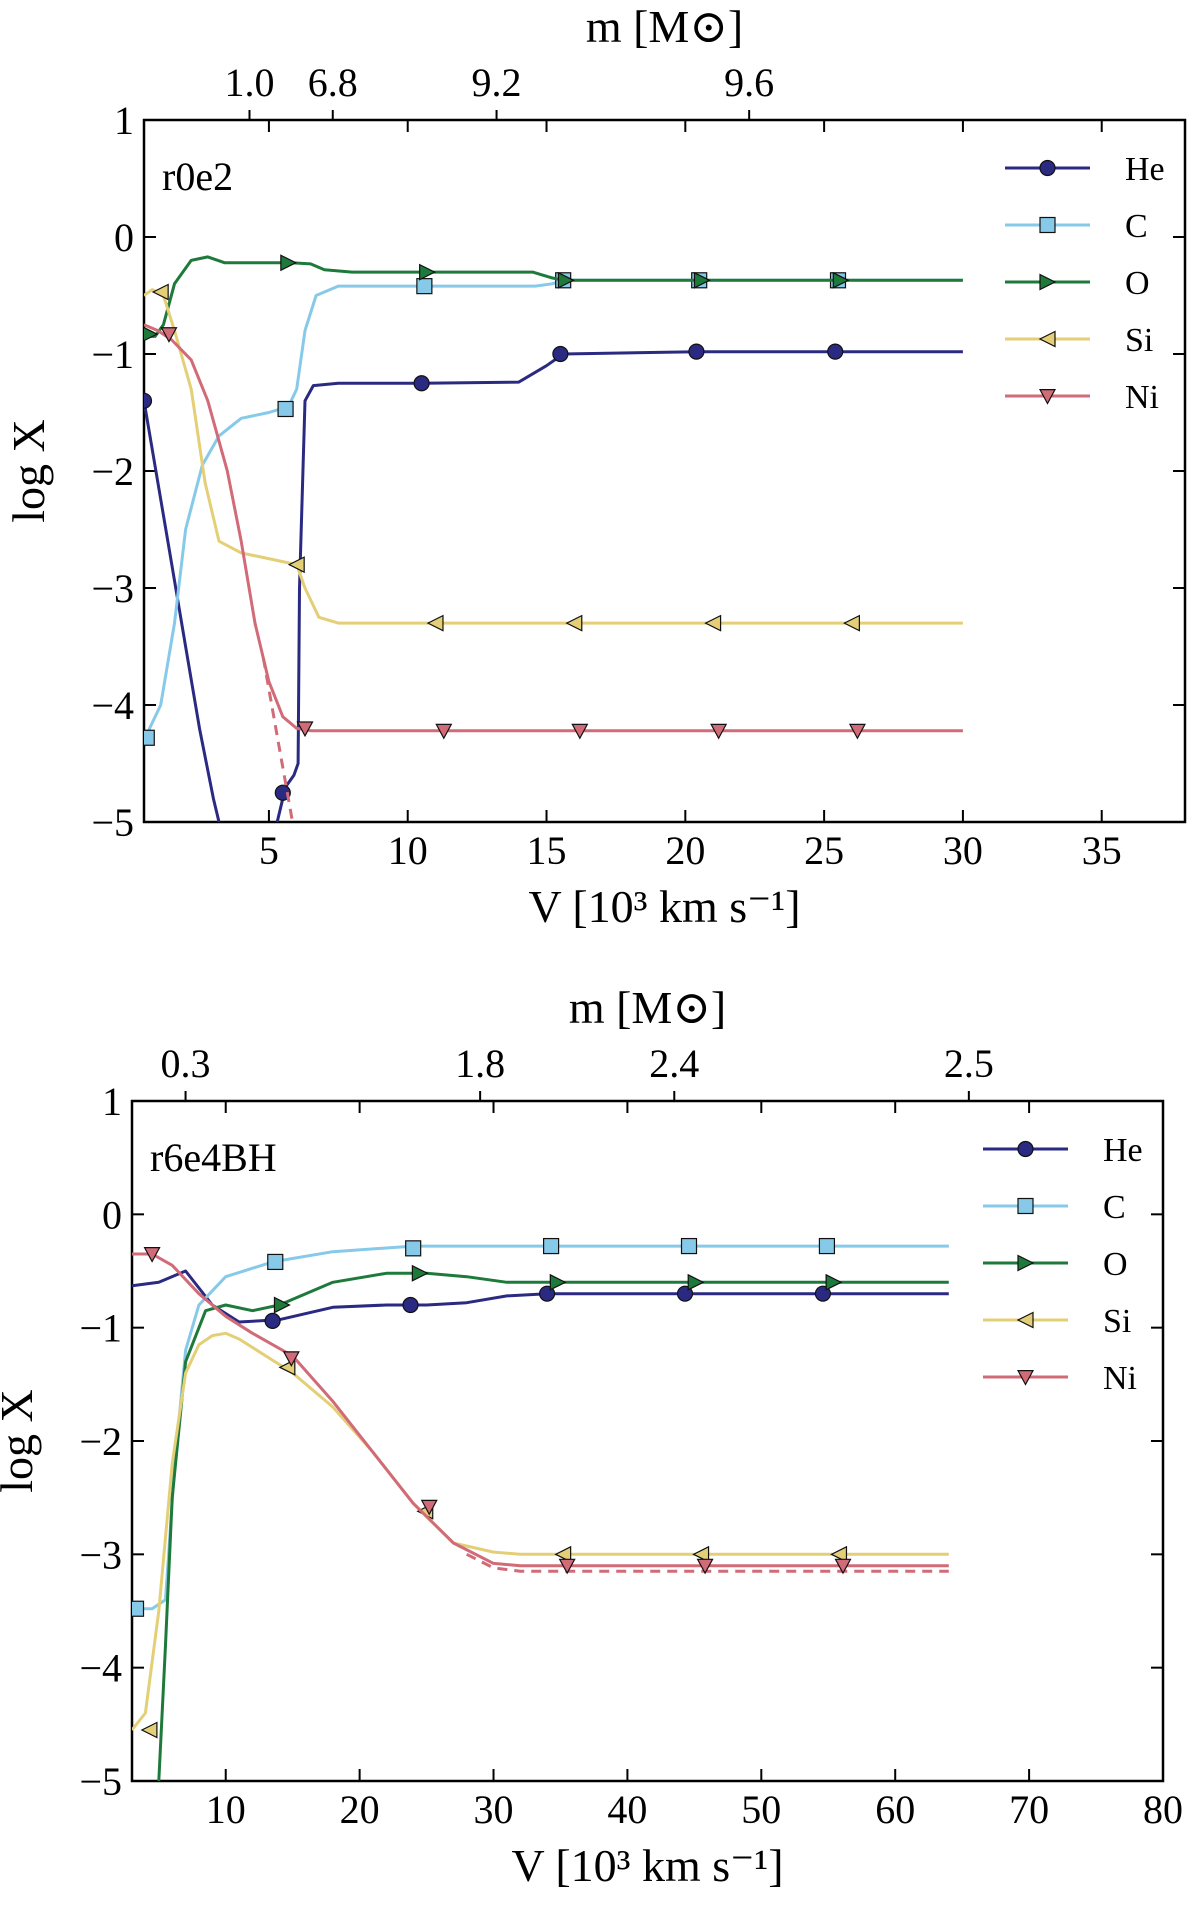  What do you see at coordinates (480, 1063) in the screenshot?
I see `top-tick-label: 1.8` at bounding box center [480, 1063].